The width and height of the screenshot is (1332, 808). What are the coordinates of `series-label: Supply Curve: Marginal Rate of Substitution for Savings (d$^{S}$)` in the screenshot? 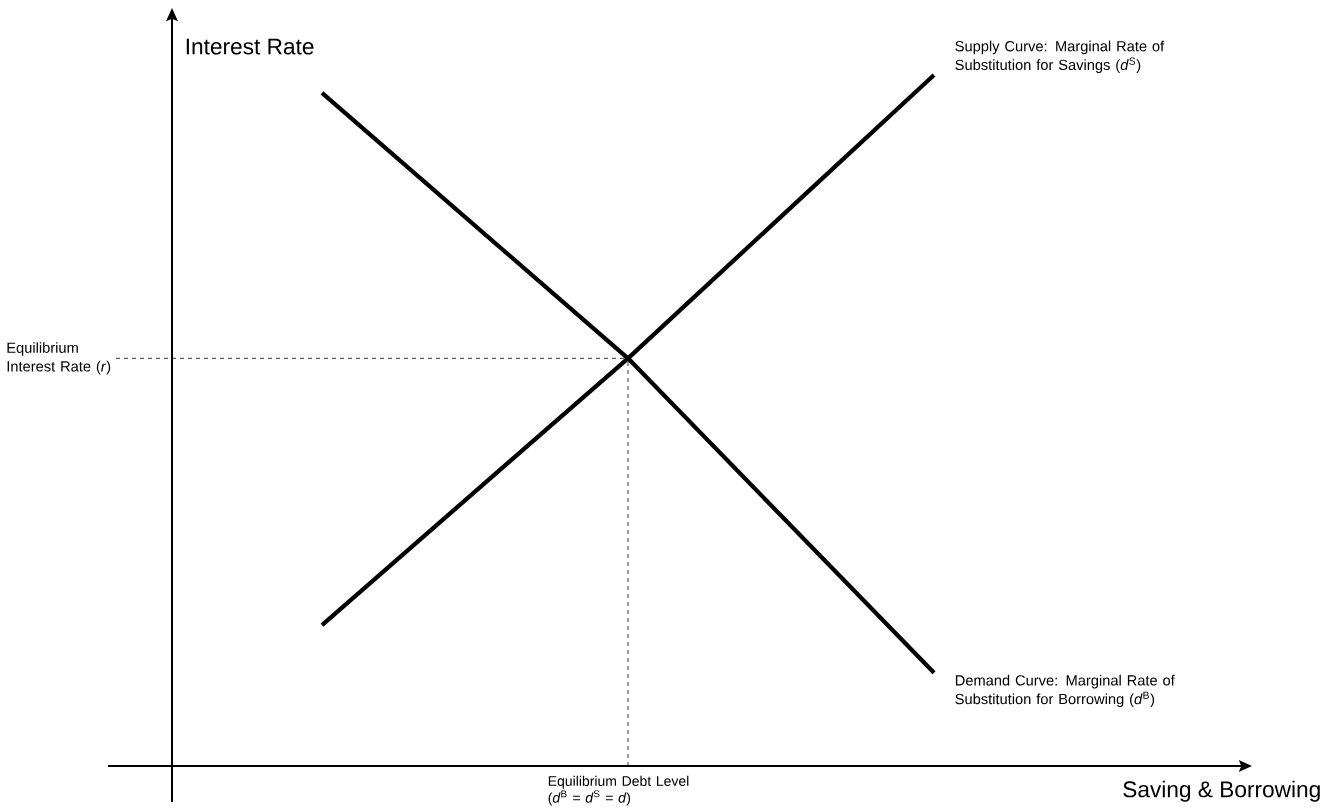 It's located at (1060, 56).